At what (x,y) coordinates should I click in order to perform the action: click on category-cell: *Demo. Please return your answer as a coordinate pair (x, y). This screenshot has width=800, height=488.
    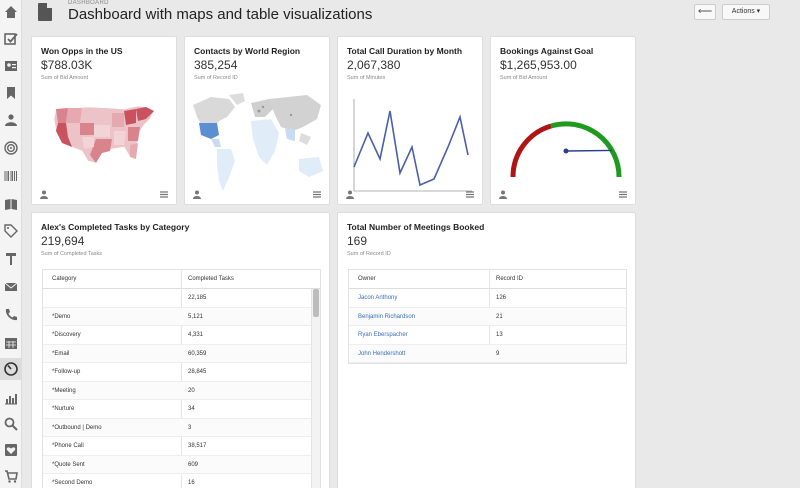
    Looking at the image, I should click on (61, 316).